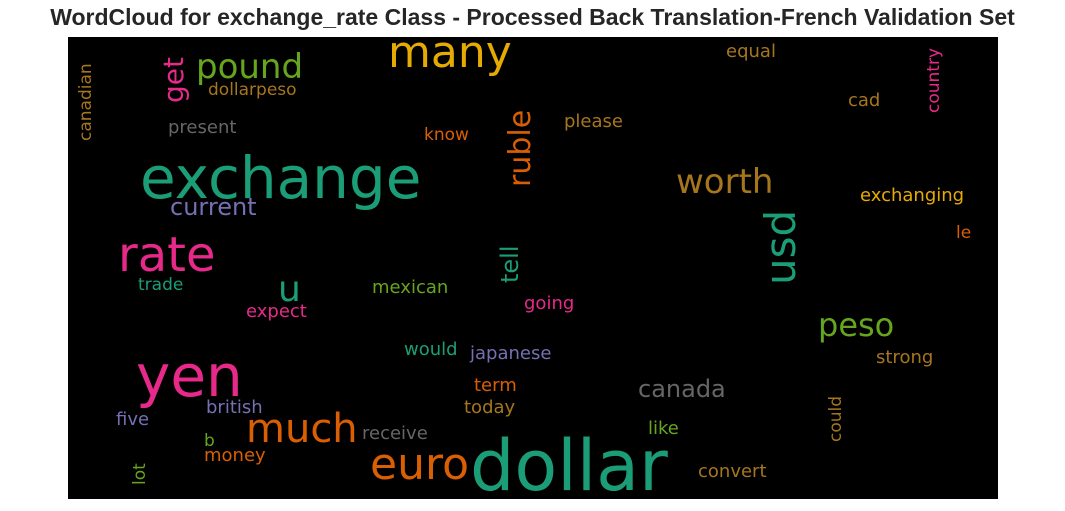  Describe the element at coordinates (569, 462) in the screenshot. I see `word-dollar: dollar` at that location.